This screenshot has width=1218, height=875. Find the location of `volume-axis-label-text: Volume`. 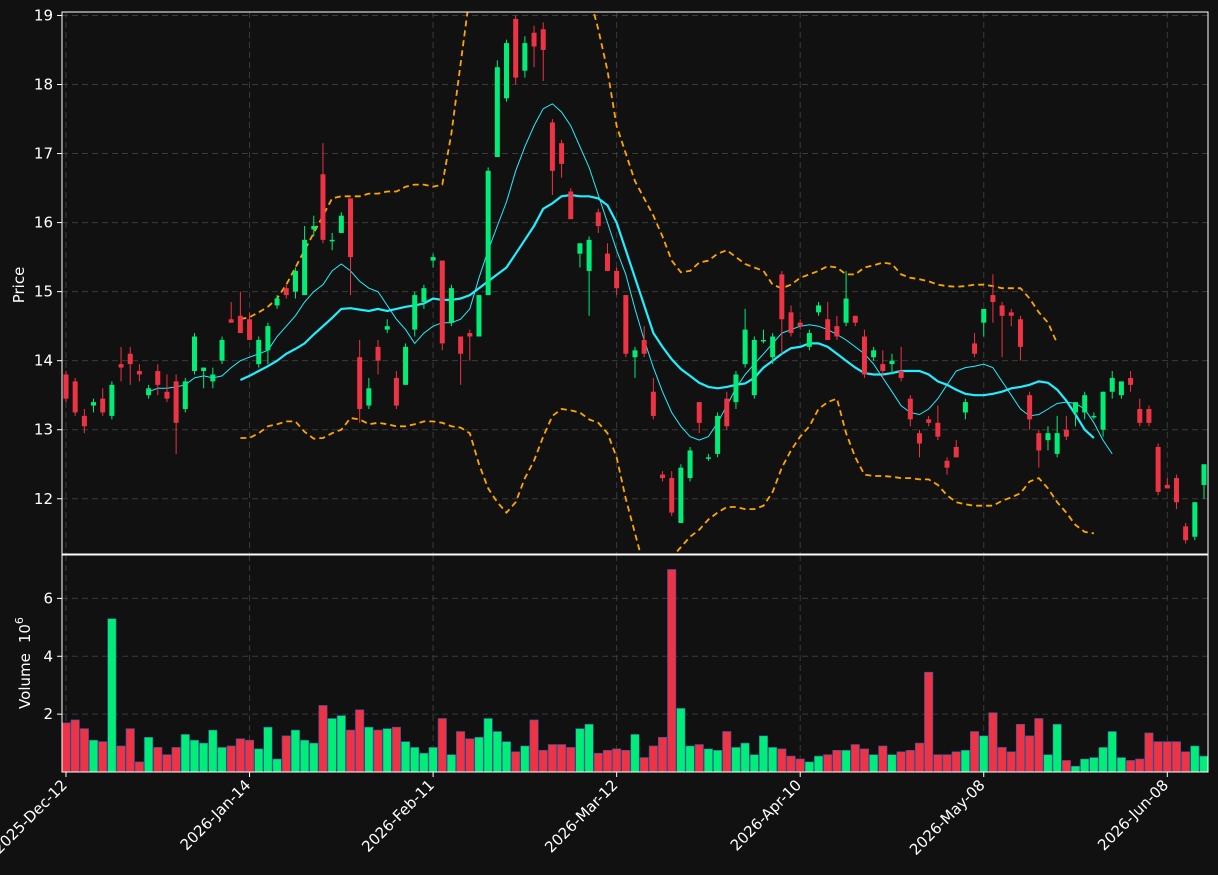

volume-axis-label-text: Volume is located at coordinates (25, 681).